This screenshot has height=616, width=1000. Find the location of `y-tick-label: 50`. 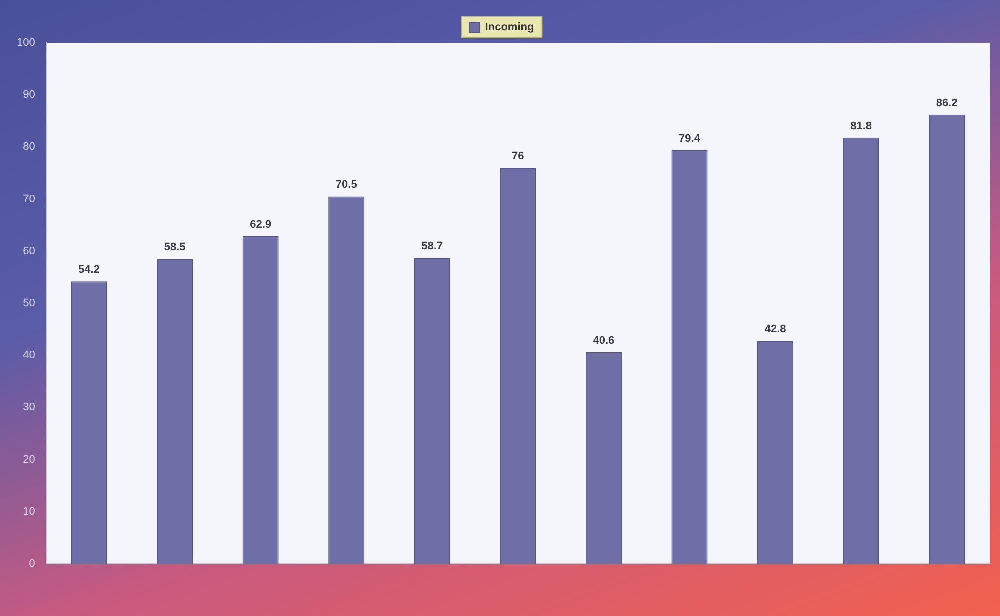

y-tick-label: 50 is located at coordinates (29, 304).